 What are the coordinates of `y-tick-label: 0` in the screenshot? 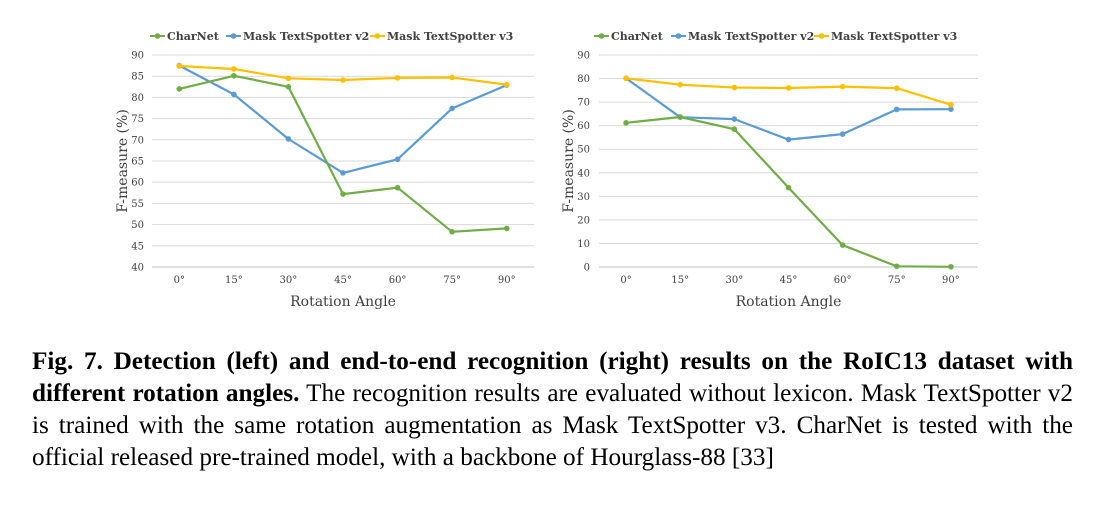 It's located at (587, 268).